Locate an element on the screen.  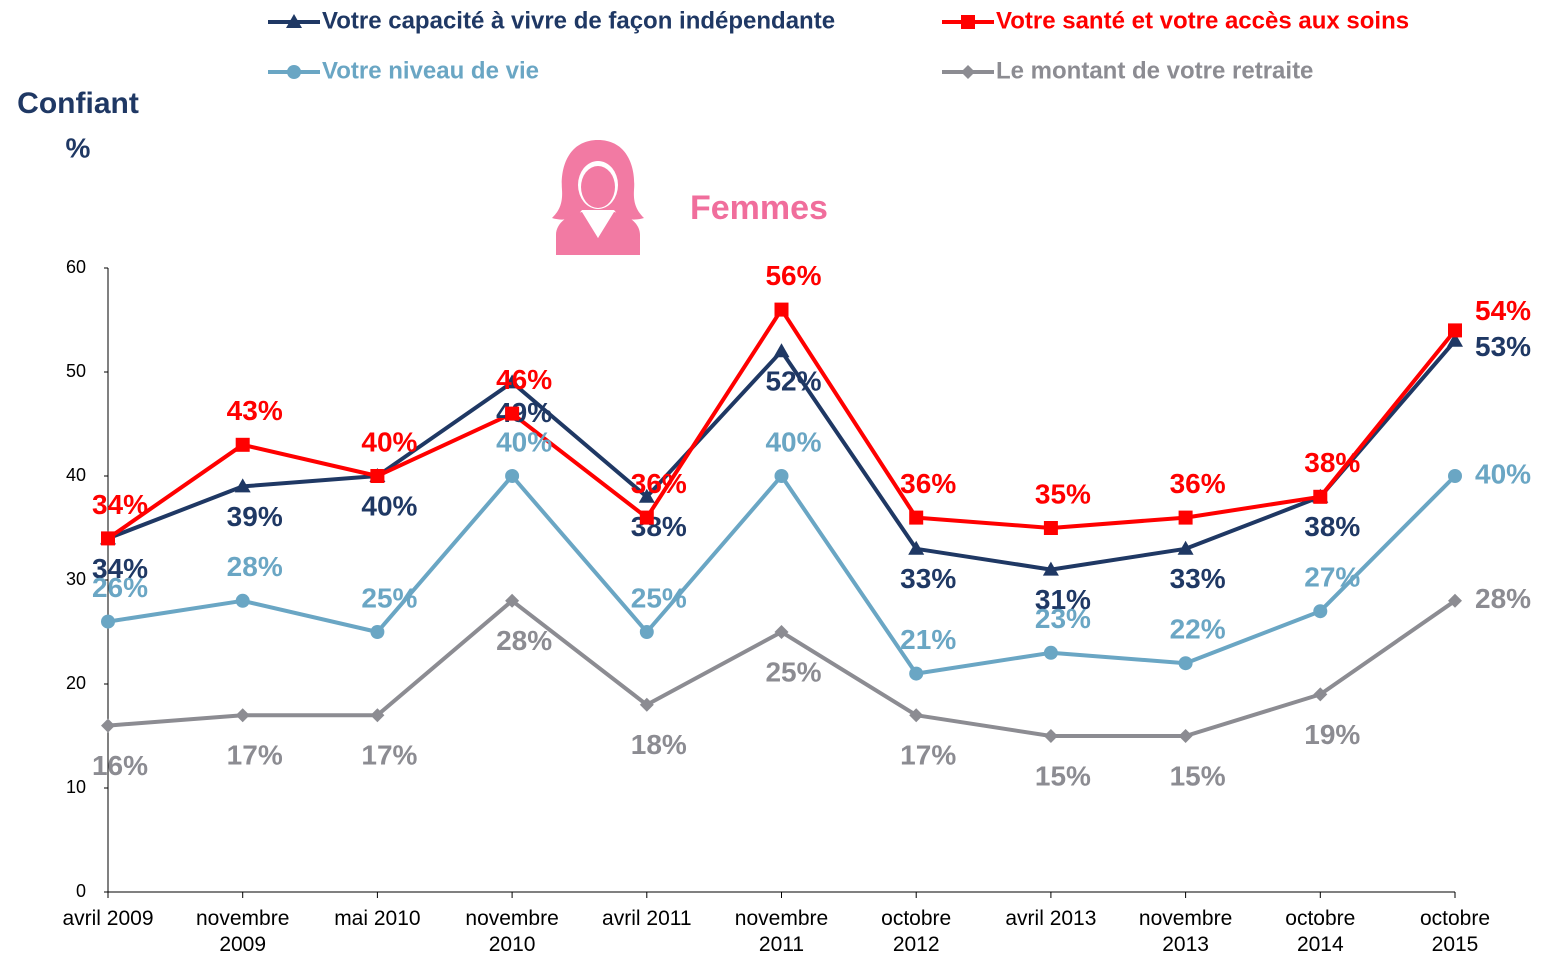
x-tick-label: octobre 2014 is located at coordinates (1320, 931).